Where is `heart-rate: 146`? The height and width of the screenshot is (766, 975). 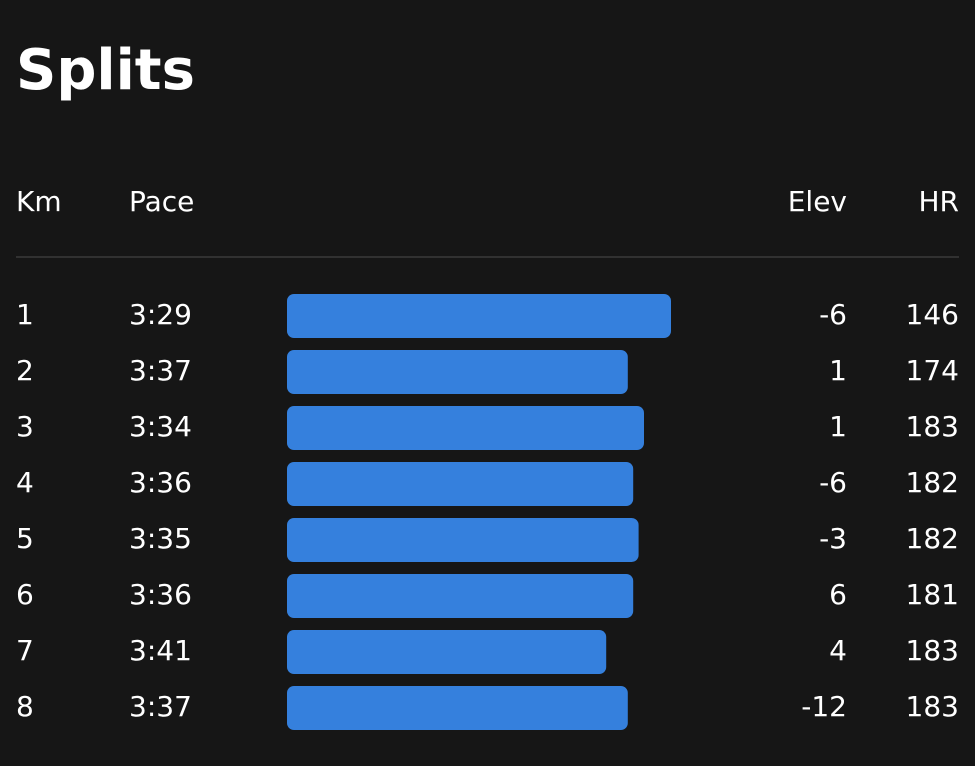 heart-rate: 146 is located at coordinates (932, 314).